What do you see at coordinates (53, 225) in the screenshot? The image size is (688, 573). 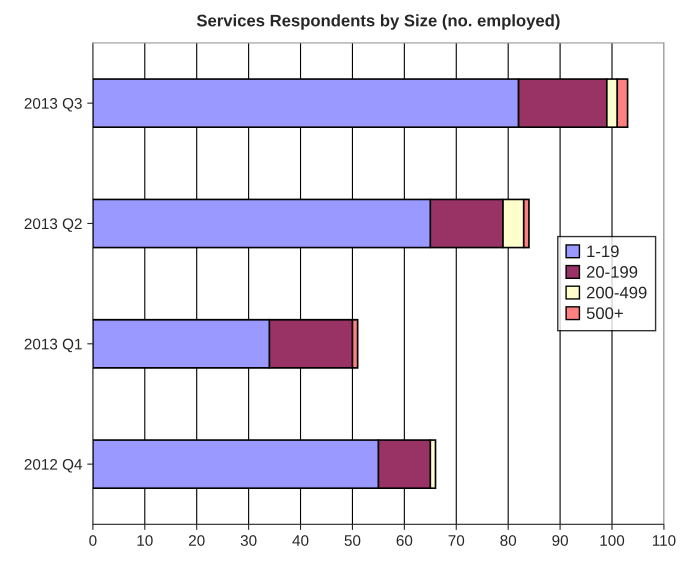 I see `y-tick-label: 2013 Q2` at bounding box center [53, 225].